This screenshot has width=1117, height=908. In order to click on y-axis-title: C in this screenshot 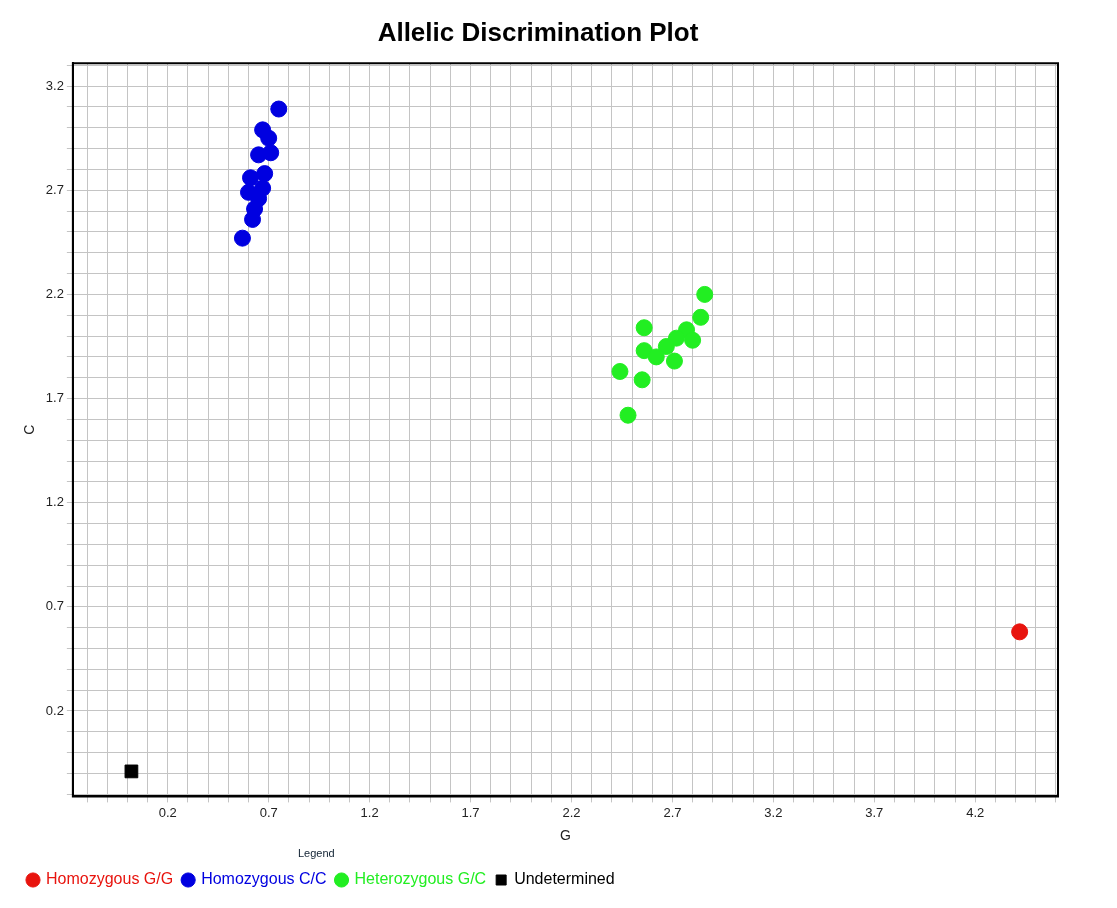, I will do `click(29, 429)`.